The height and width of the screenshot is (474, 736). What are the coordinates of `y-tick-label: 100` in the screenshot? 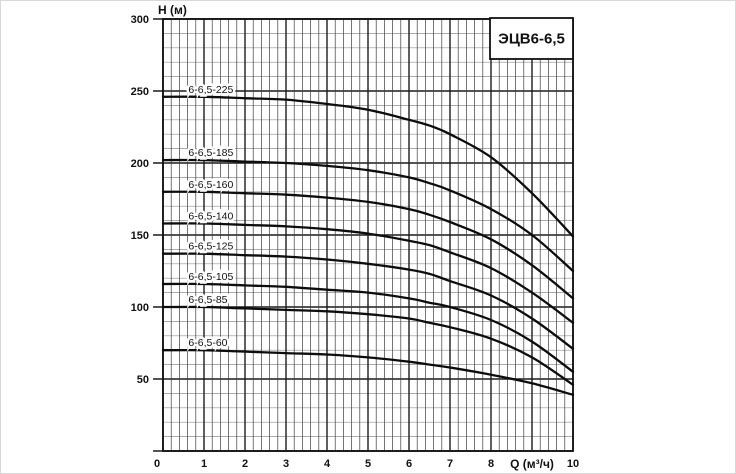 It's located at (140, 308).